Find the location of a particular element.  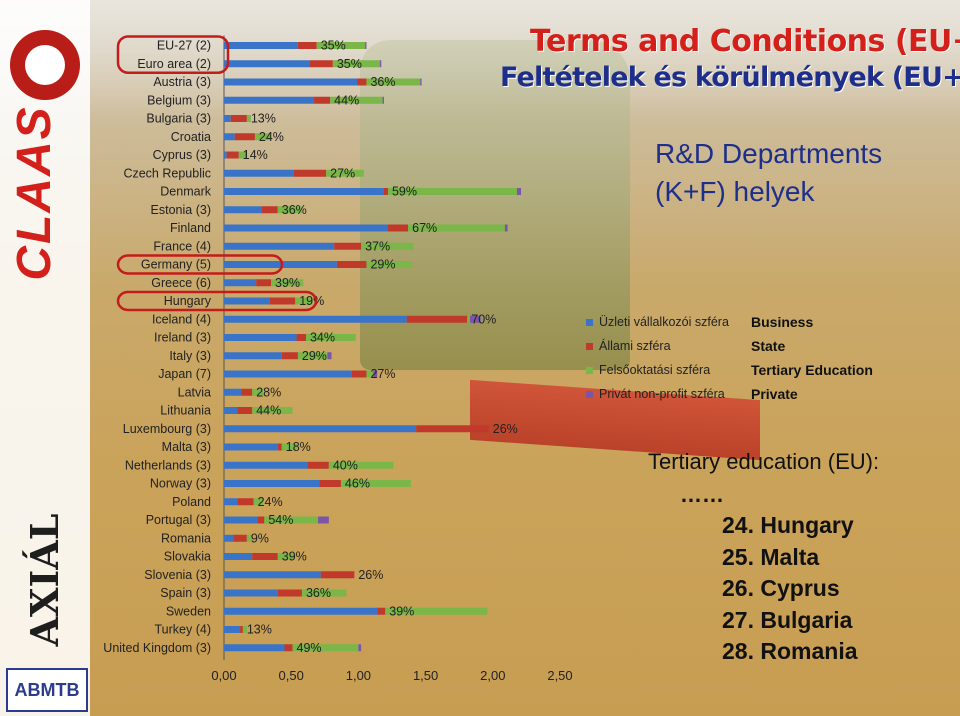

category-label: Euro area (2) is located at coordinates (174, 64).